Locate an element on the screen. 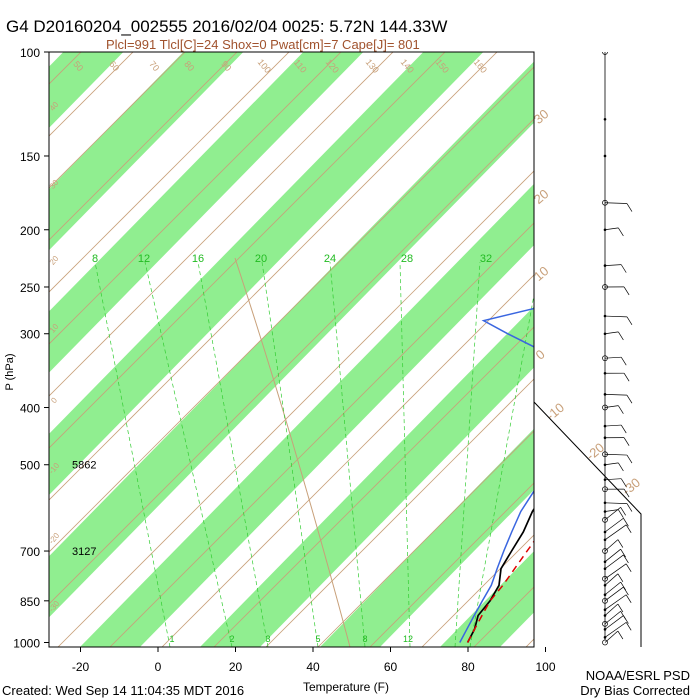  dewpoint-profile-line is located at coordinates (496, 475).